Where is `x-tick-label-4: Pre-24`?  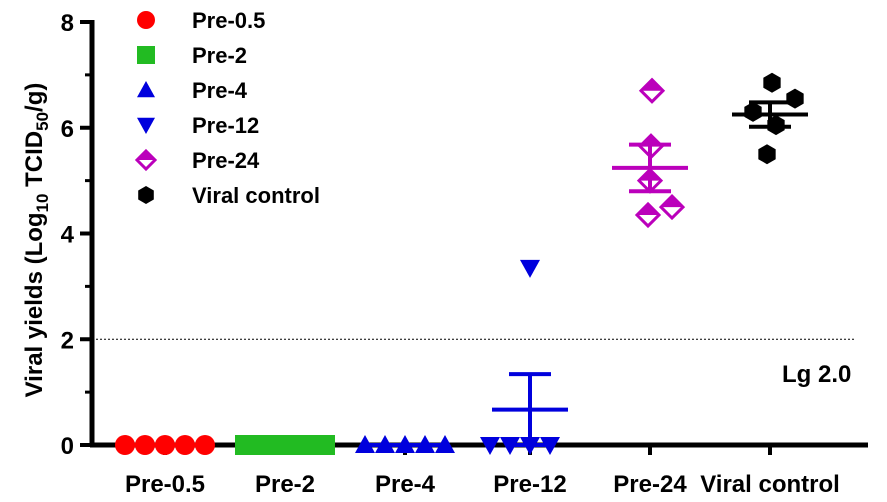
x-tick-label-4: Pre-24 is located at coordinates (650, 484).